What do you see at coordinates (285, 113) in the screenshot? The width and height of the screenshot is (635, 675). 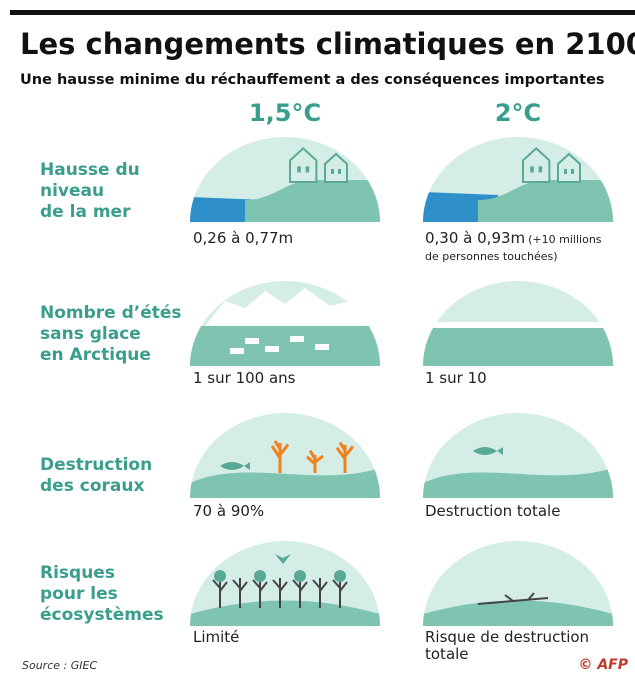 I see `column-header: 1,5°C` at bounding box center [285, 113].